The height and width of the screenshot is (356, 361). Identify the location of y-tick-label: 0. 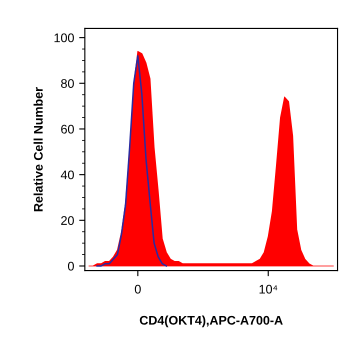
(71, 266).